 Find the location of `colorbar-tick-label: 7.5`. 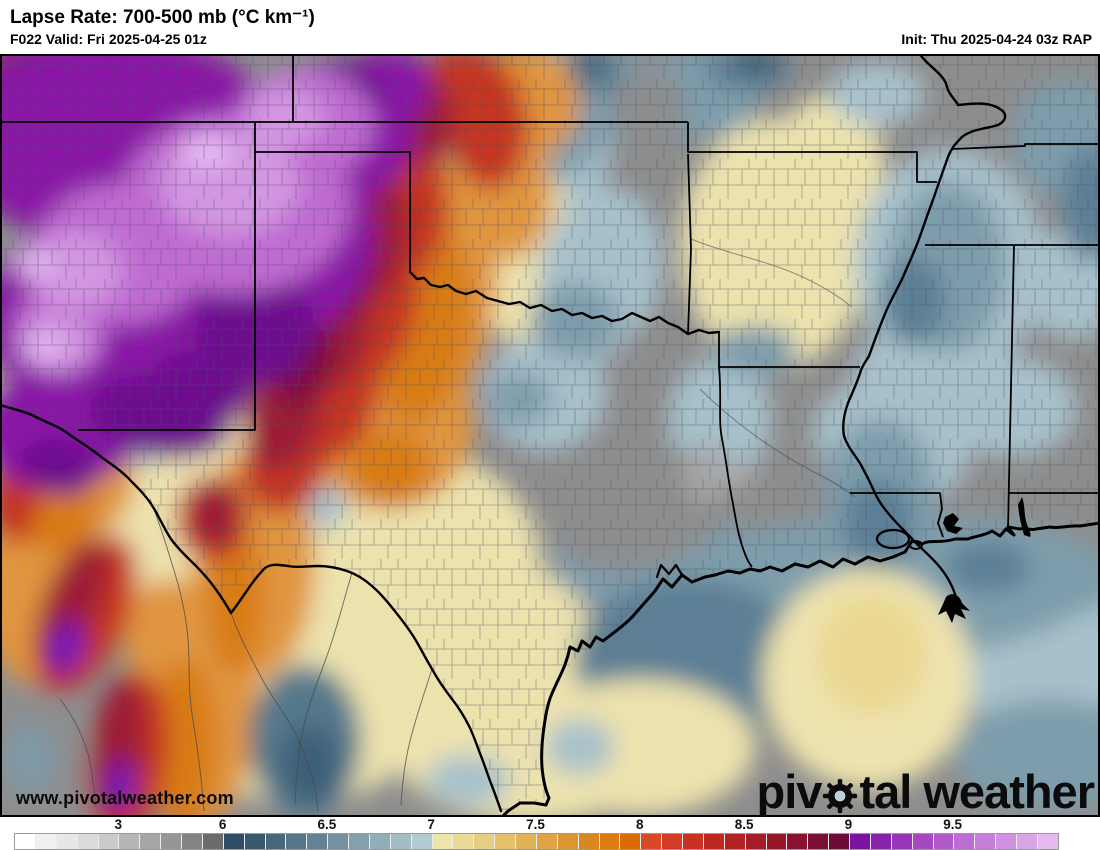

colorbar-tick-label: 7.5 is located at coordinates (535, 824).